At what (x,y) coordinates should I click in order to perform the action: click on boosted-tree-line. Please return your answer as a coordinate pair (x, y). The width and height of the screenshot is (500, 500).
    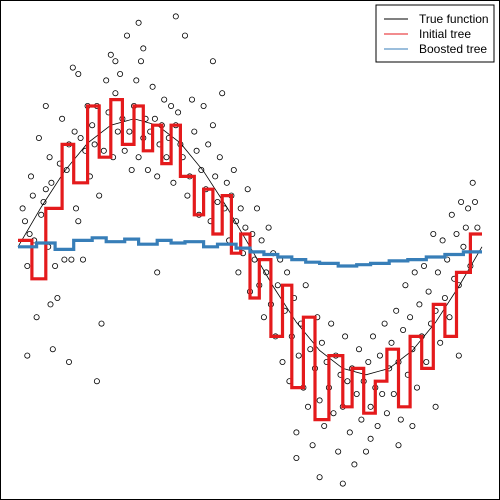
    Looking at the image, I should click on (250, 252).